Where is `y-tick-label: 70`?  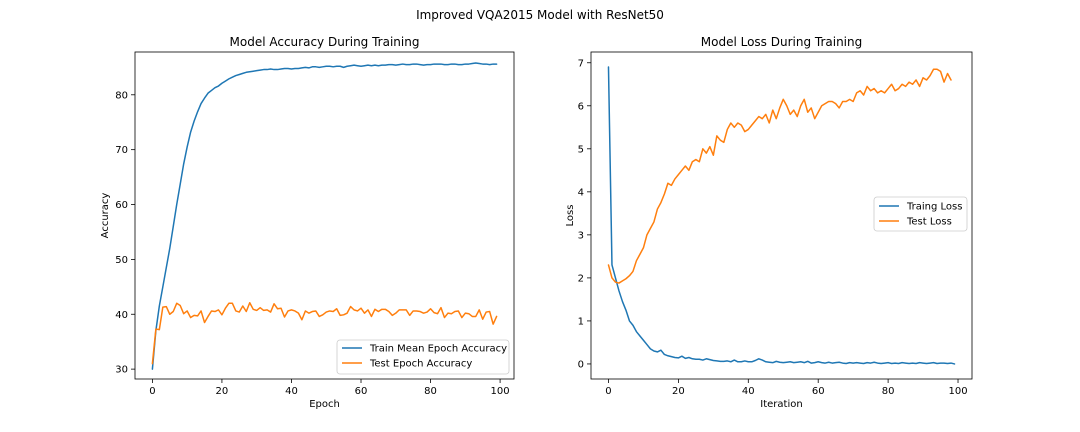 y-tick-label: 70 is located at coordinates (121, 150).